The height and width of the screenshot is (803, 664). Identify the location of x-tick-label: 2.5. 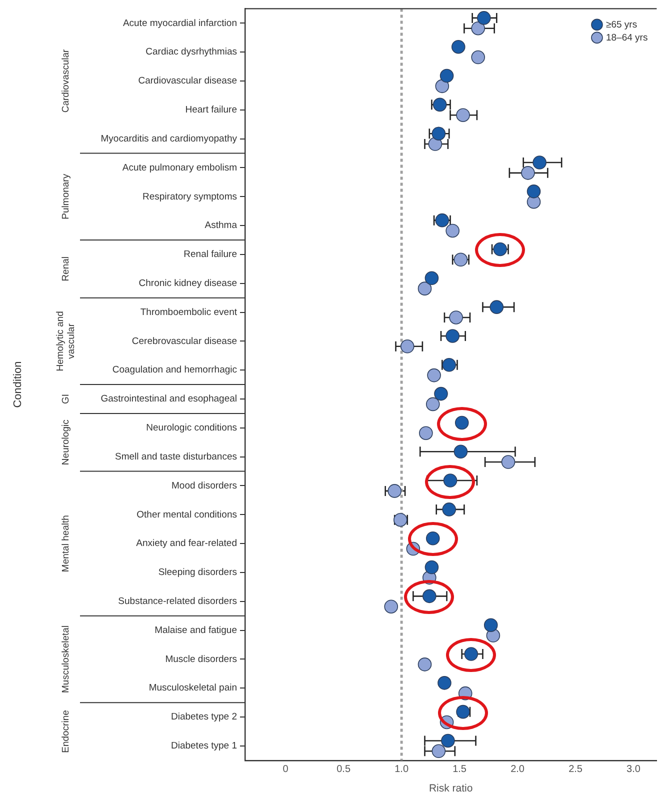
(575, 770).